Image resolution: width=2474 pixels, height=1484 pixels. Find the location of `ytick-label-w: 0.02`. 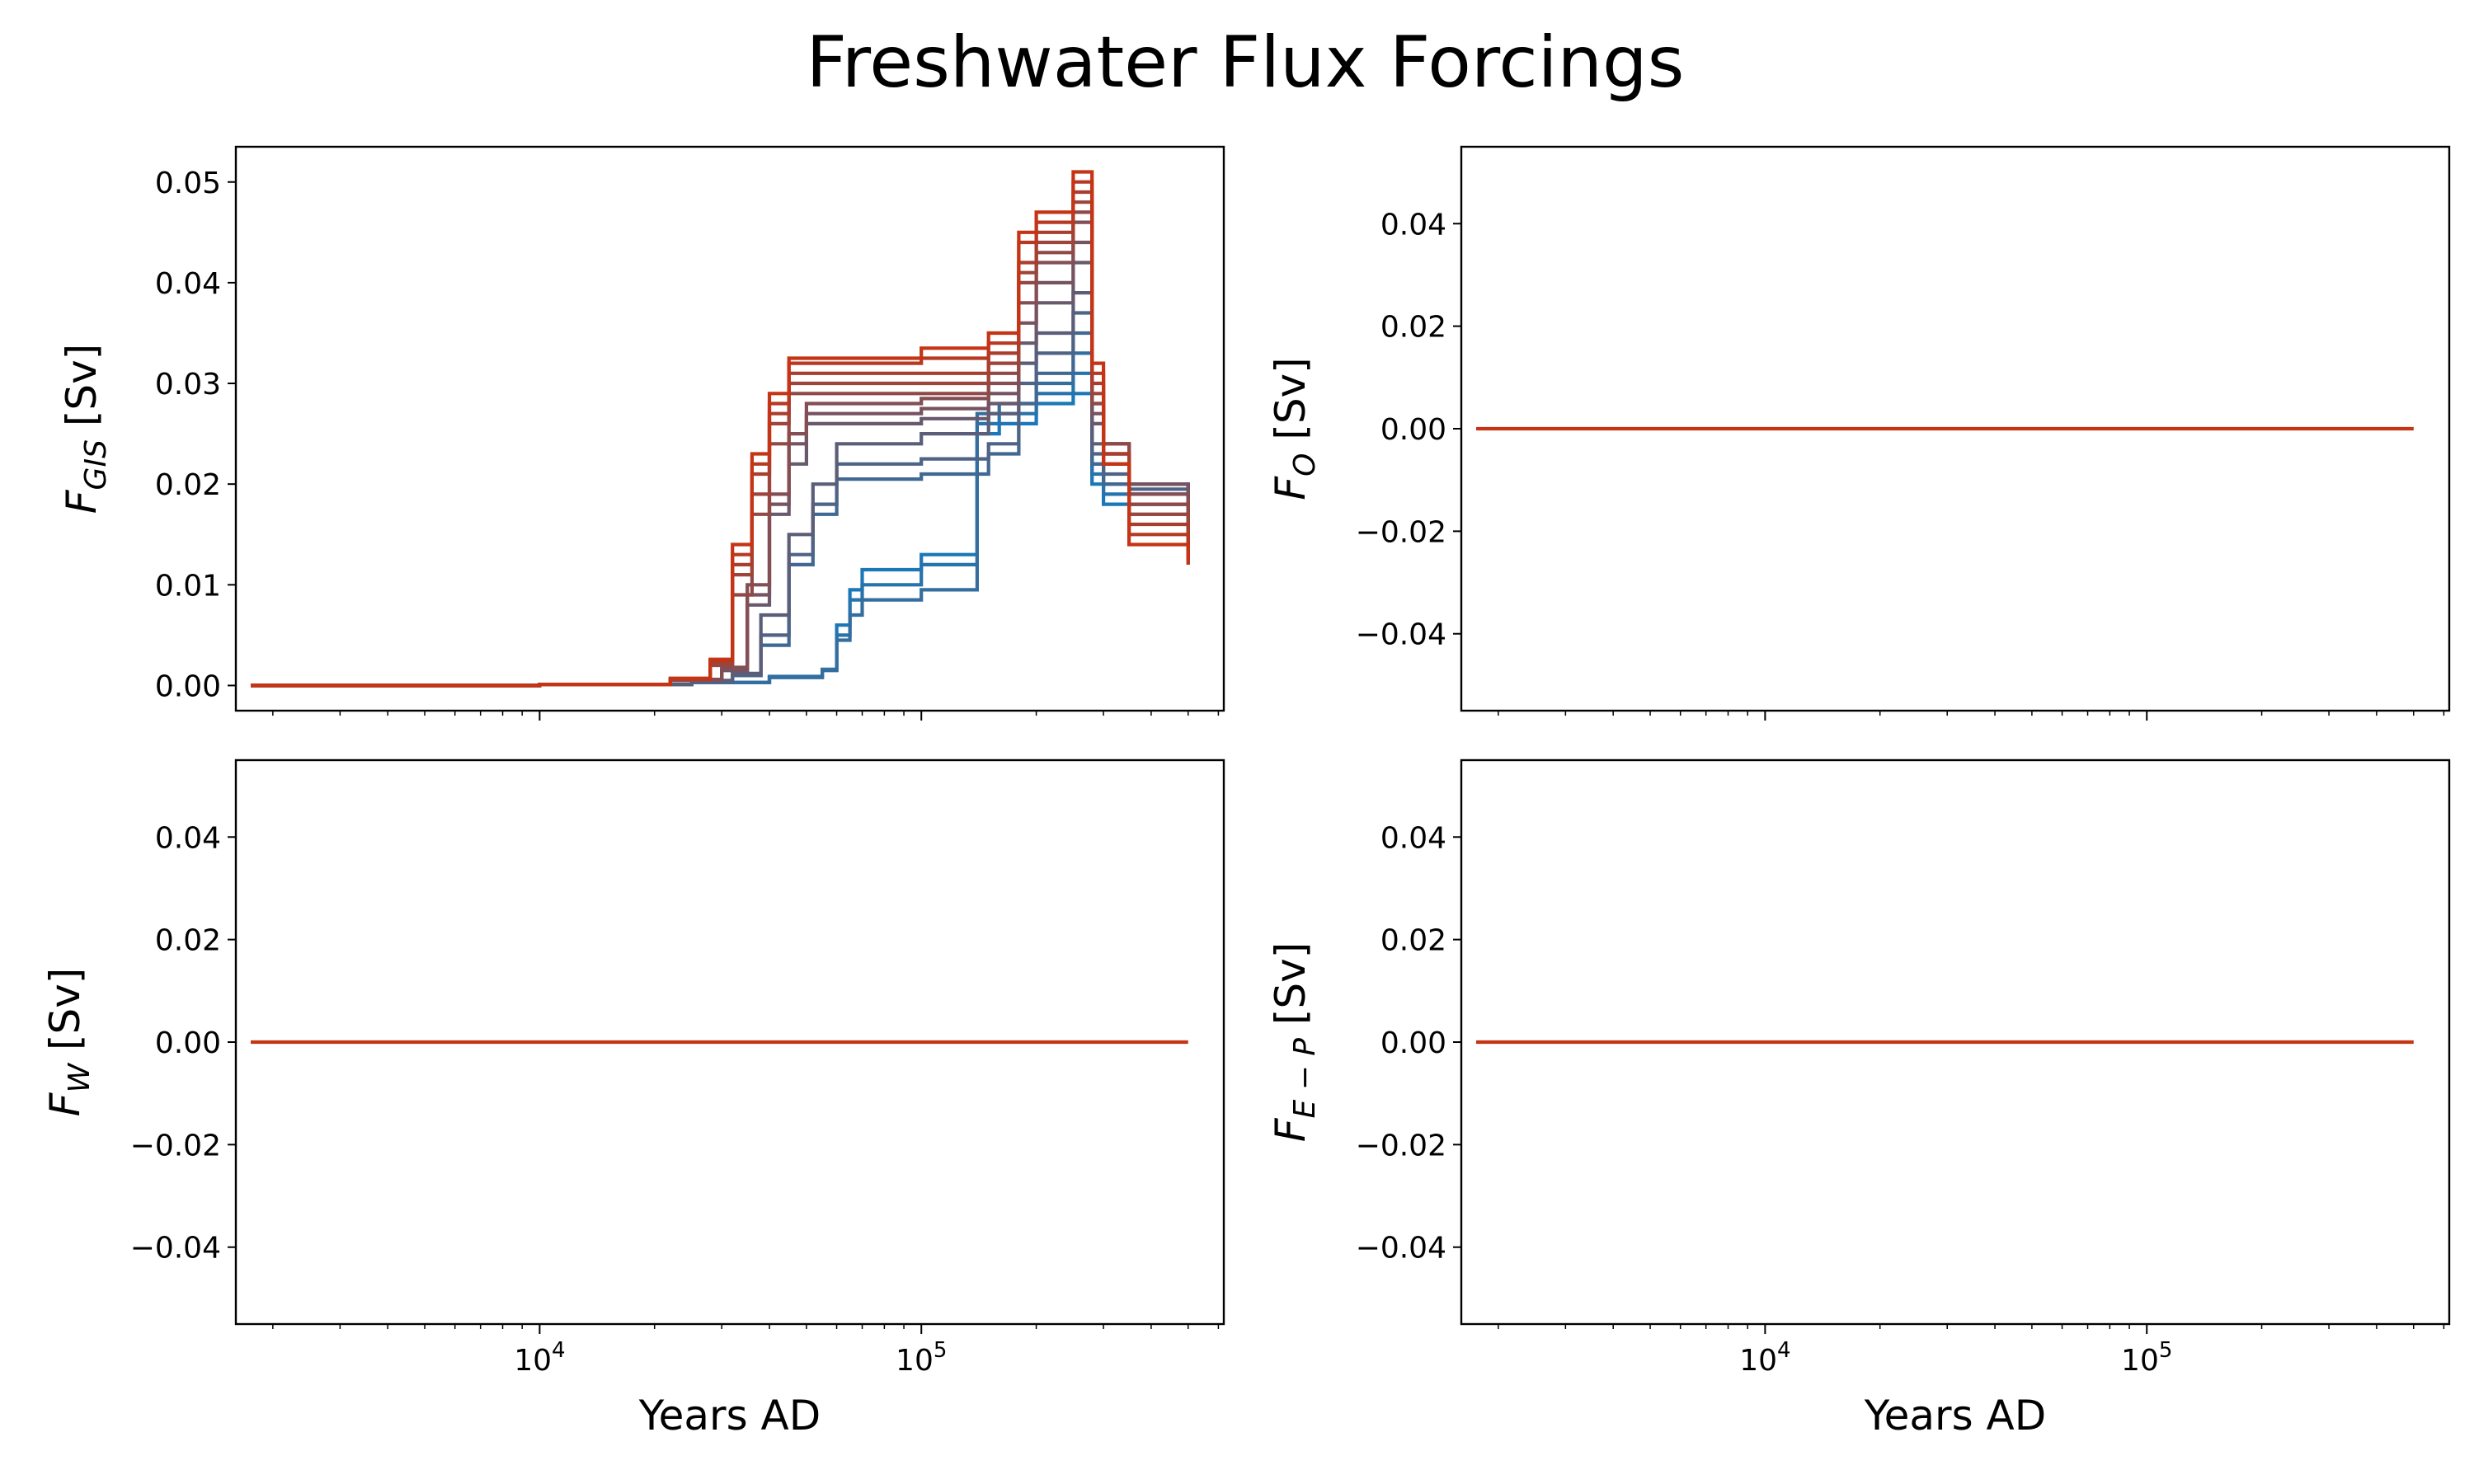

ytick-label-w: 0.02 is located at coordinates (188, 941).